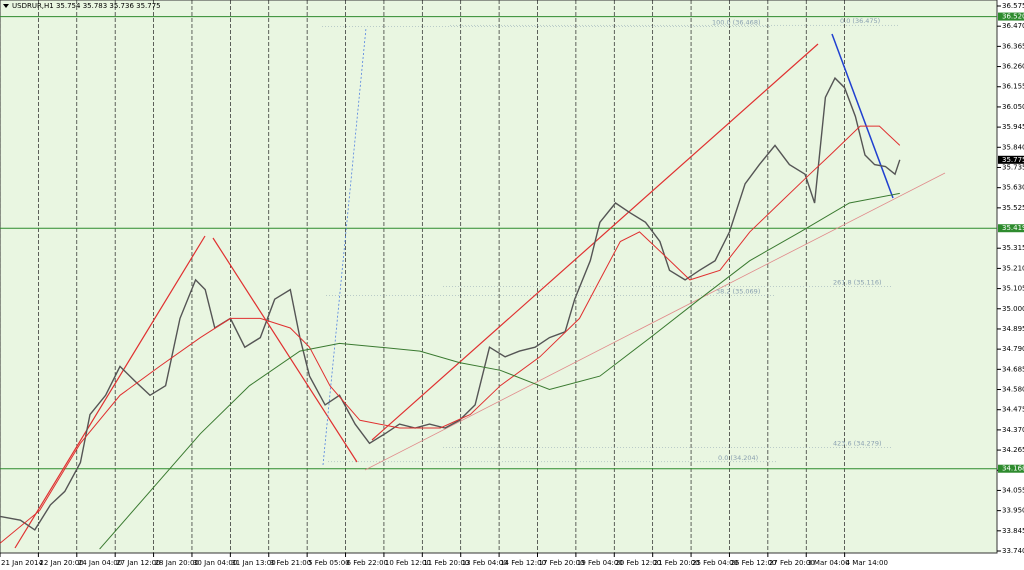 This screenshot has height=570, width=1024. What do you see at coordinates (738, 292) in the screenshot?
I see `fib-label: 38.2 (35.069)` at bounding box center [738, 292].